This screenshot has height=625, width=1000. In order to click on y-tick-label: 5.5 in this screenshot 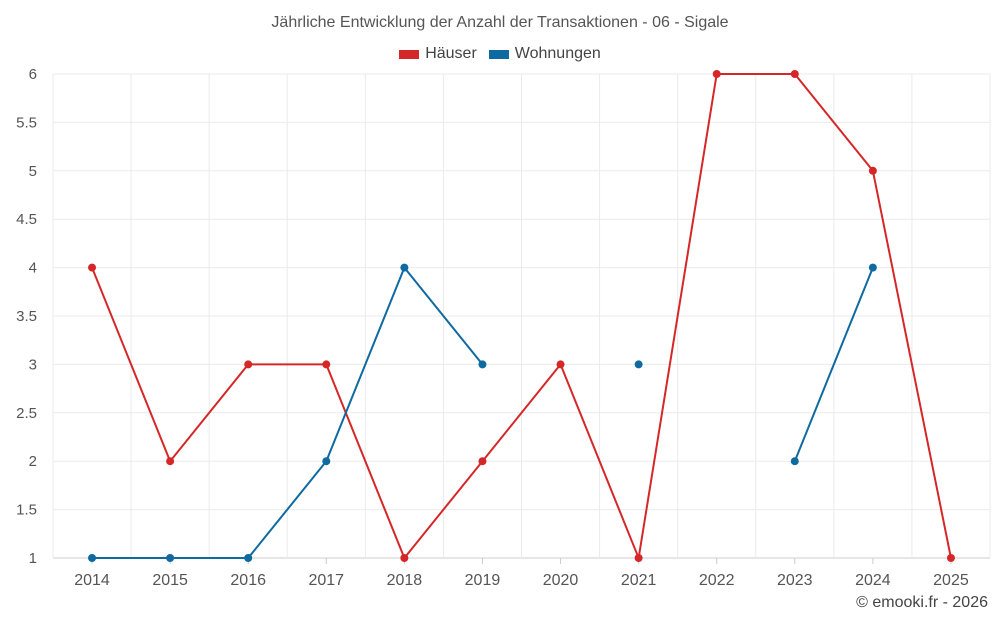, I will do `click(26, 122)`.